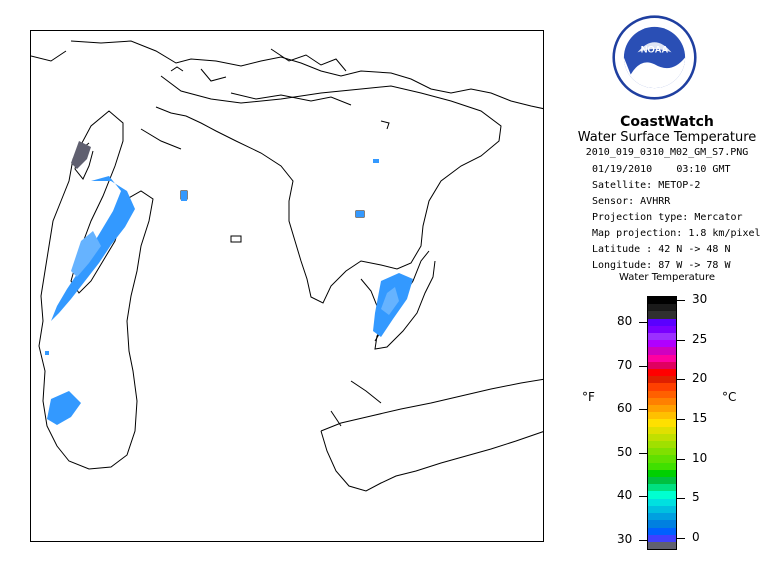  What do you see at coordinates (676, 233) in the screenshot?
I see `map-projection-text: Map projection: 1.8 km/pixel` at bounding box center [676, 233].